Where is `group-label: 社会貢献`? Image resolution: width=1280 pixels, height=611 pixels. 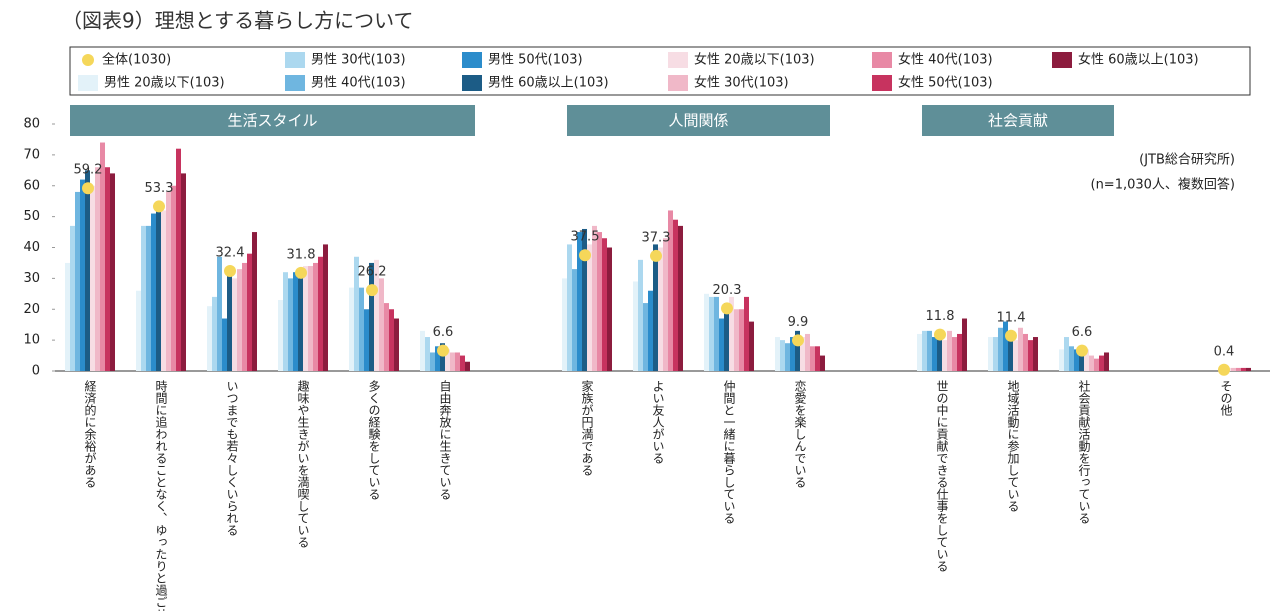 group-label: 社会貢献 is located at coordinates (1018, 121).